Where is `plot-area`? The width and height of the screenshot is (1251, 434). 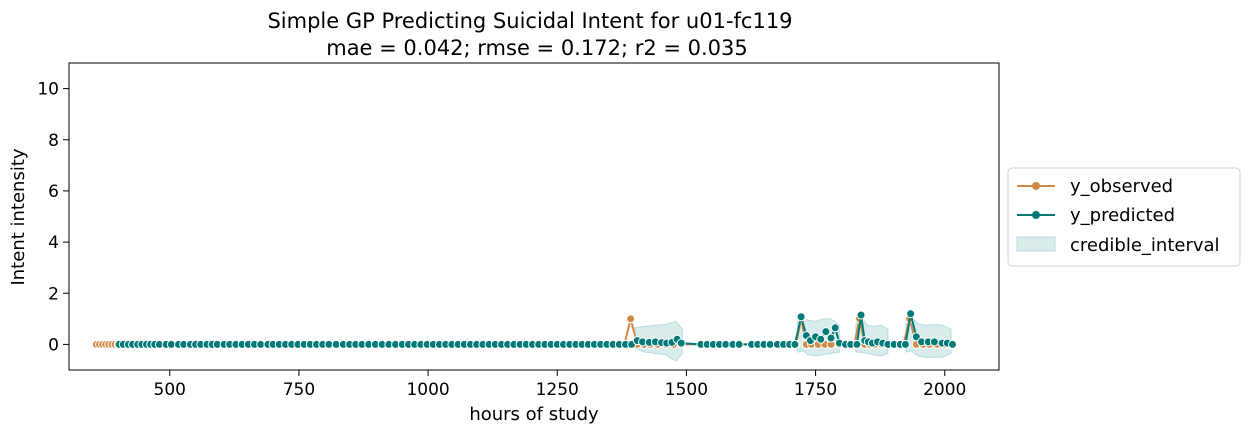 plot-area is located at coordinates (524, 335).